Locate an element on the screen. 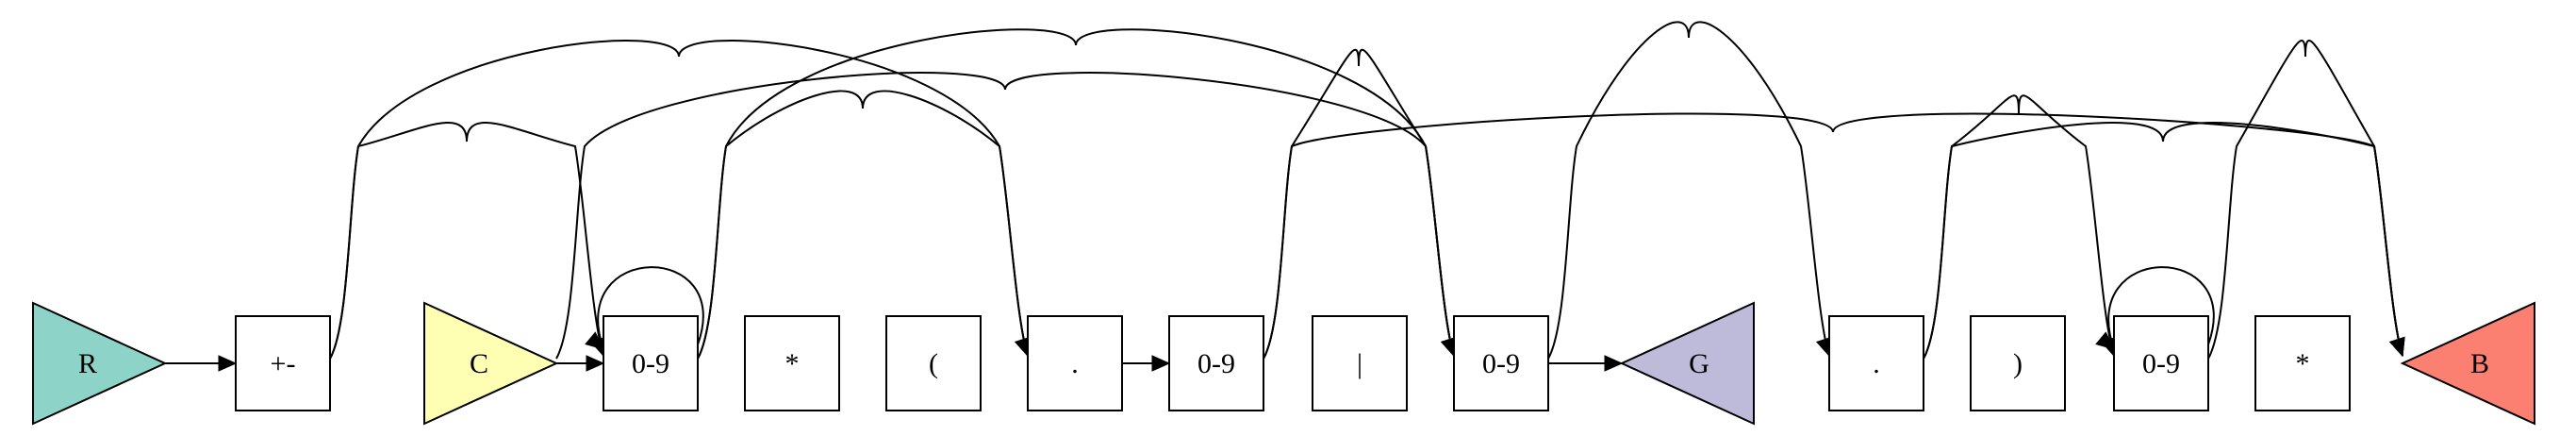  node-b: B is located at coordinates (2467, 363).